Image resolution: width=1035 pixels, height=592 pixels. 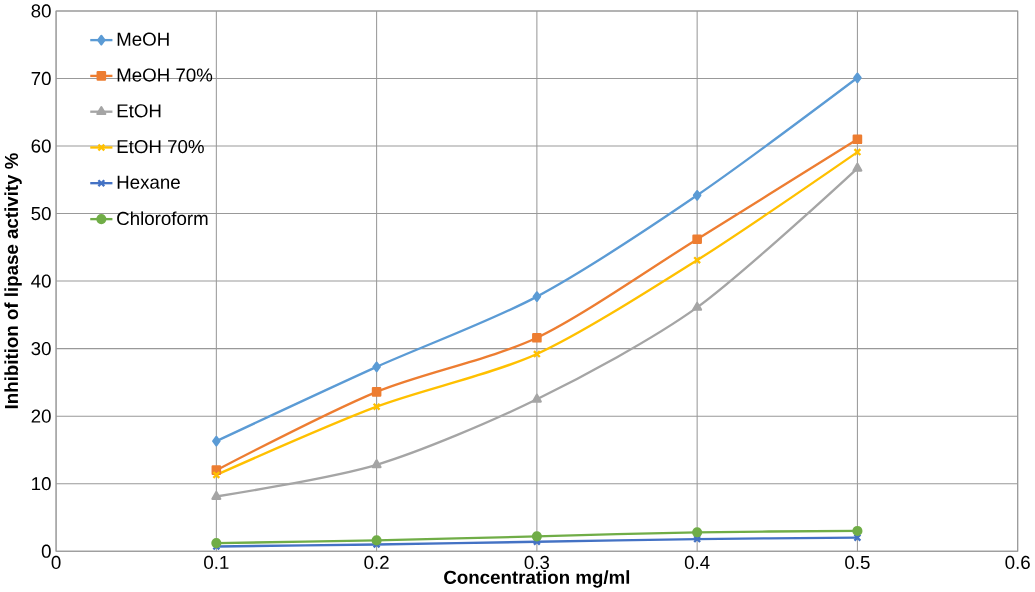 What do you see at coordinates (41, 146) in the screenshot?
I see `y-tick-label: 60` at bounding box center [41, 146].